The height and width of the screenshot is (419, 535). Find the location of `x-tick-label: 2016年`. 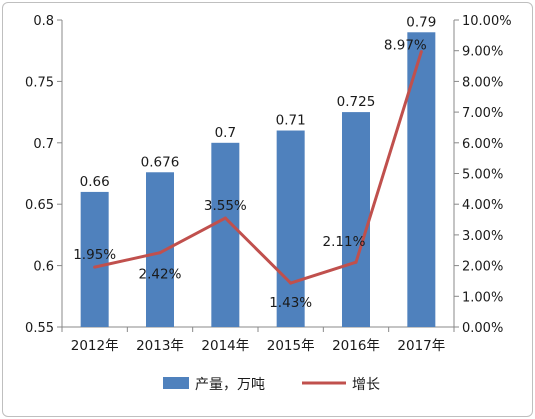

x-tick-label: 2016年 is located at coordinates (356, 346).